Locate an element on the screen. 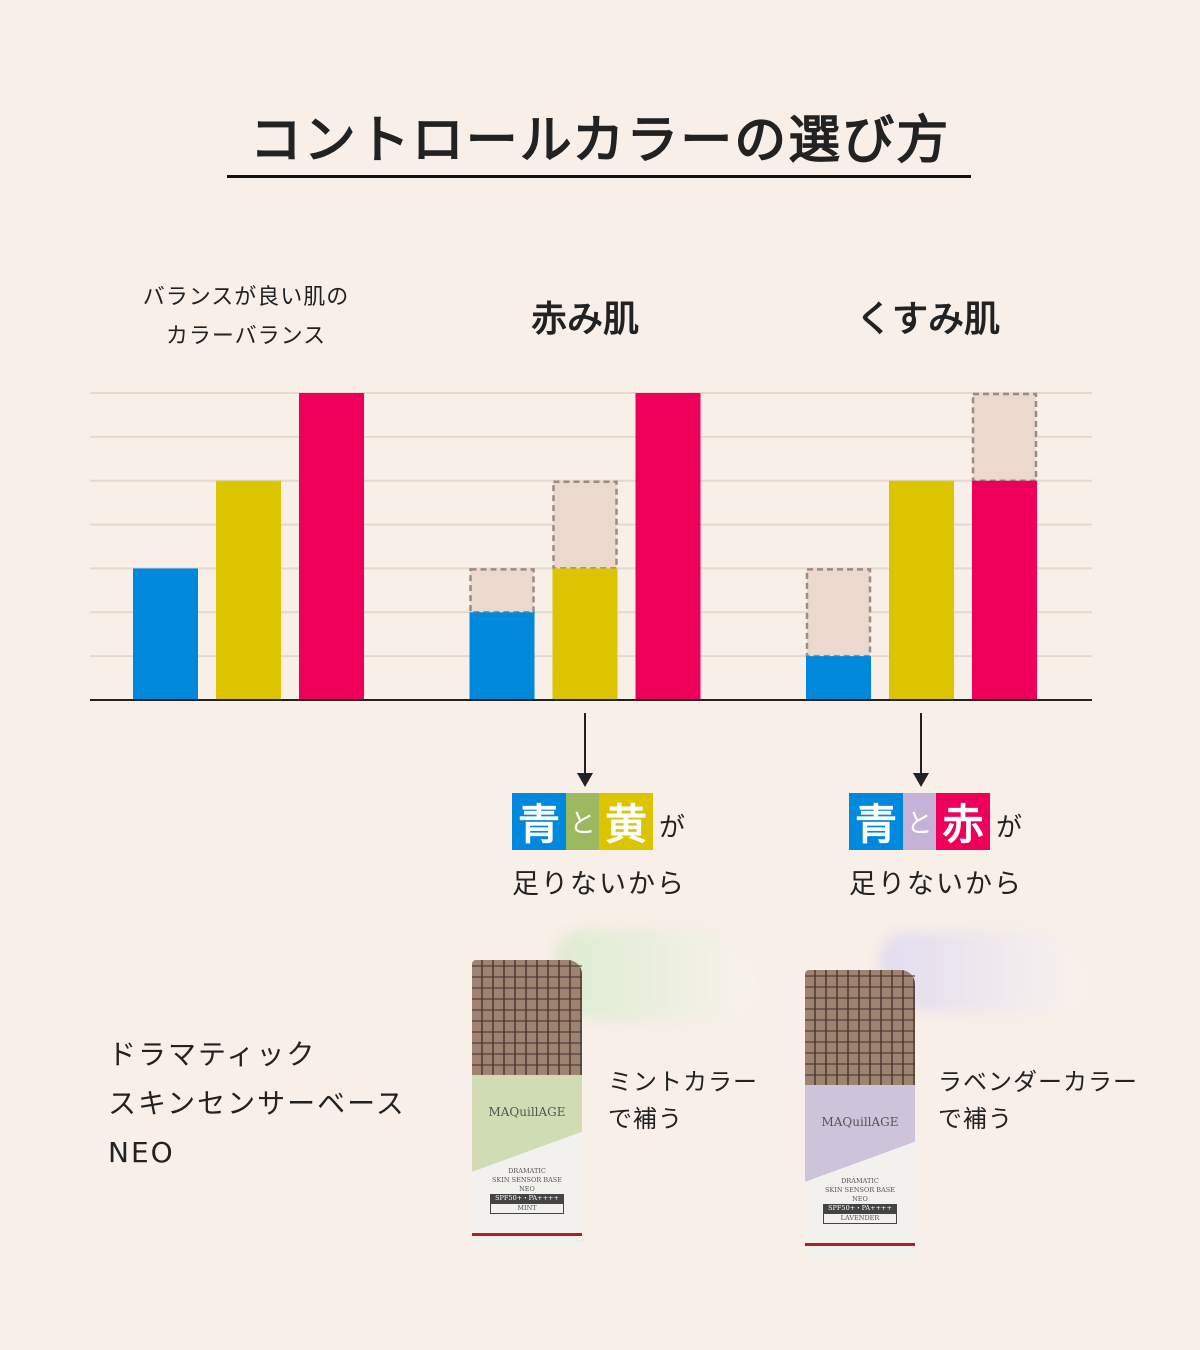 The image size is (1200, 1350). product-name: ドラマティック スキンセンサーベース NEO is located at coordinates (257, 1103).